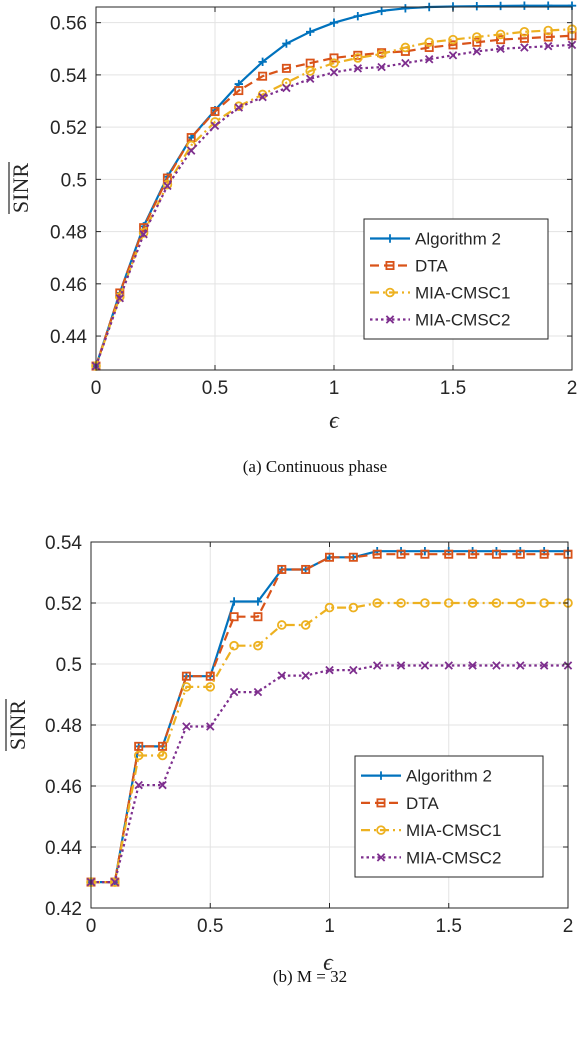 The width and height of the screenshot is (580, 1048). Describe the element at coordinates (456, 279) in the screenshot. I see `legend: Algorithm 2 DTA MIA-CMSC1 MIA-CMSC2` at that location.